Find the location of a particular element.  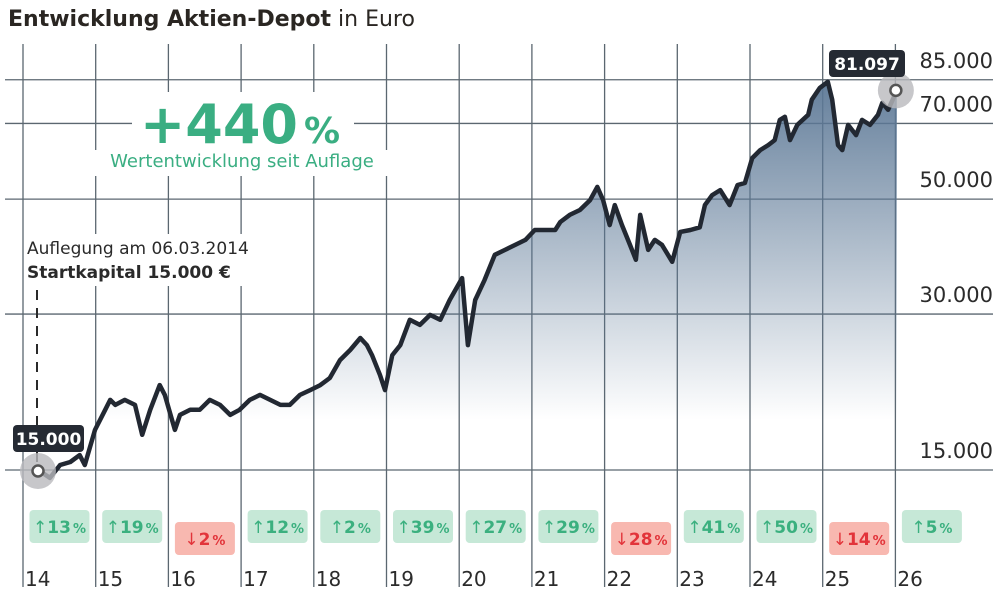

launch-bg is located at coordinates (139, 260).